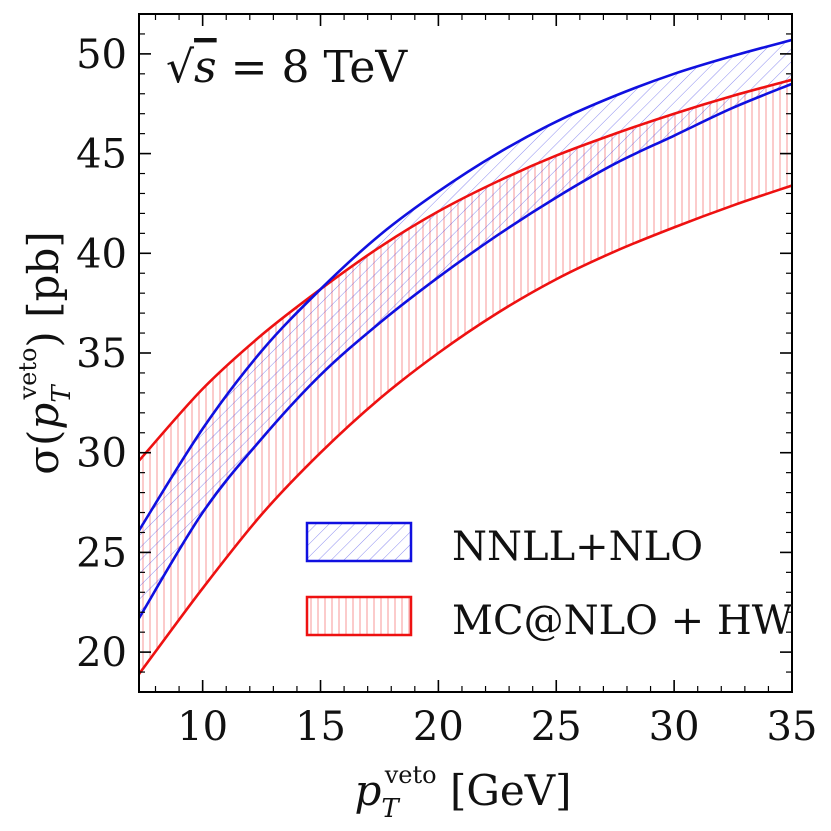 This screenshot has width=831, height=831. Describe the element at coordinates (359, 616) in the screenshot. I see `legend-swatch-mcatnlo` at that location.